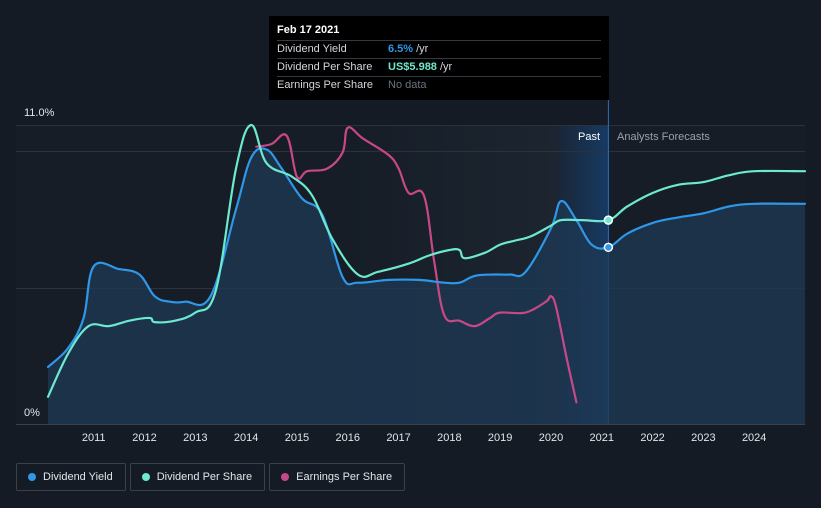 The width and height of the screenshot is (821, 508). What do you see at coordinates (308, 30) in the screenshot?
I see `tooltip-date: Feb 17 2021` at bounding box center [308, 30].